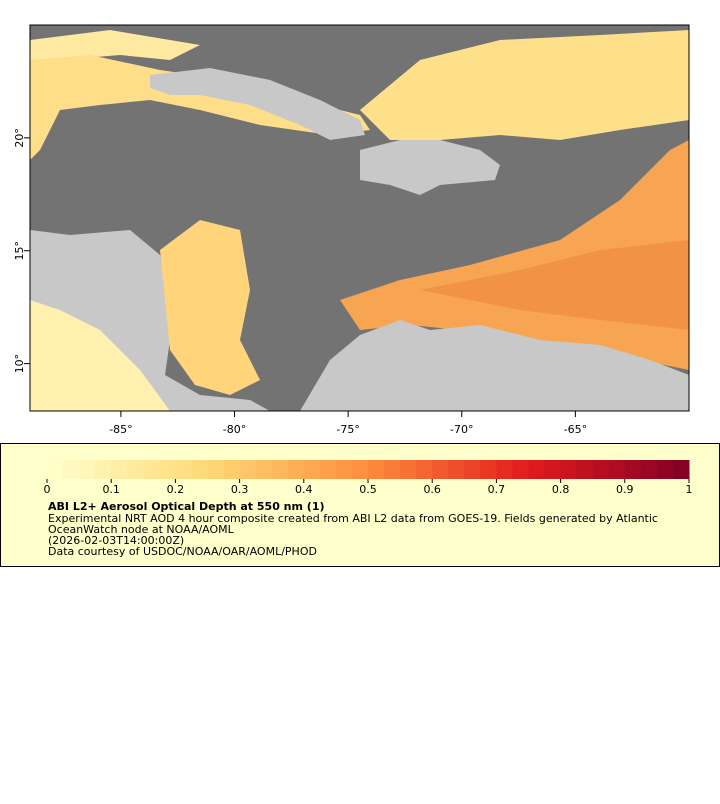  Describe the element at coordinates (111, 489) in the screenshot. I see `colorbar-tick-label: 0.1` at that location.